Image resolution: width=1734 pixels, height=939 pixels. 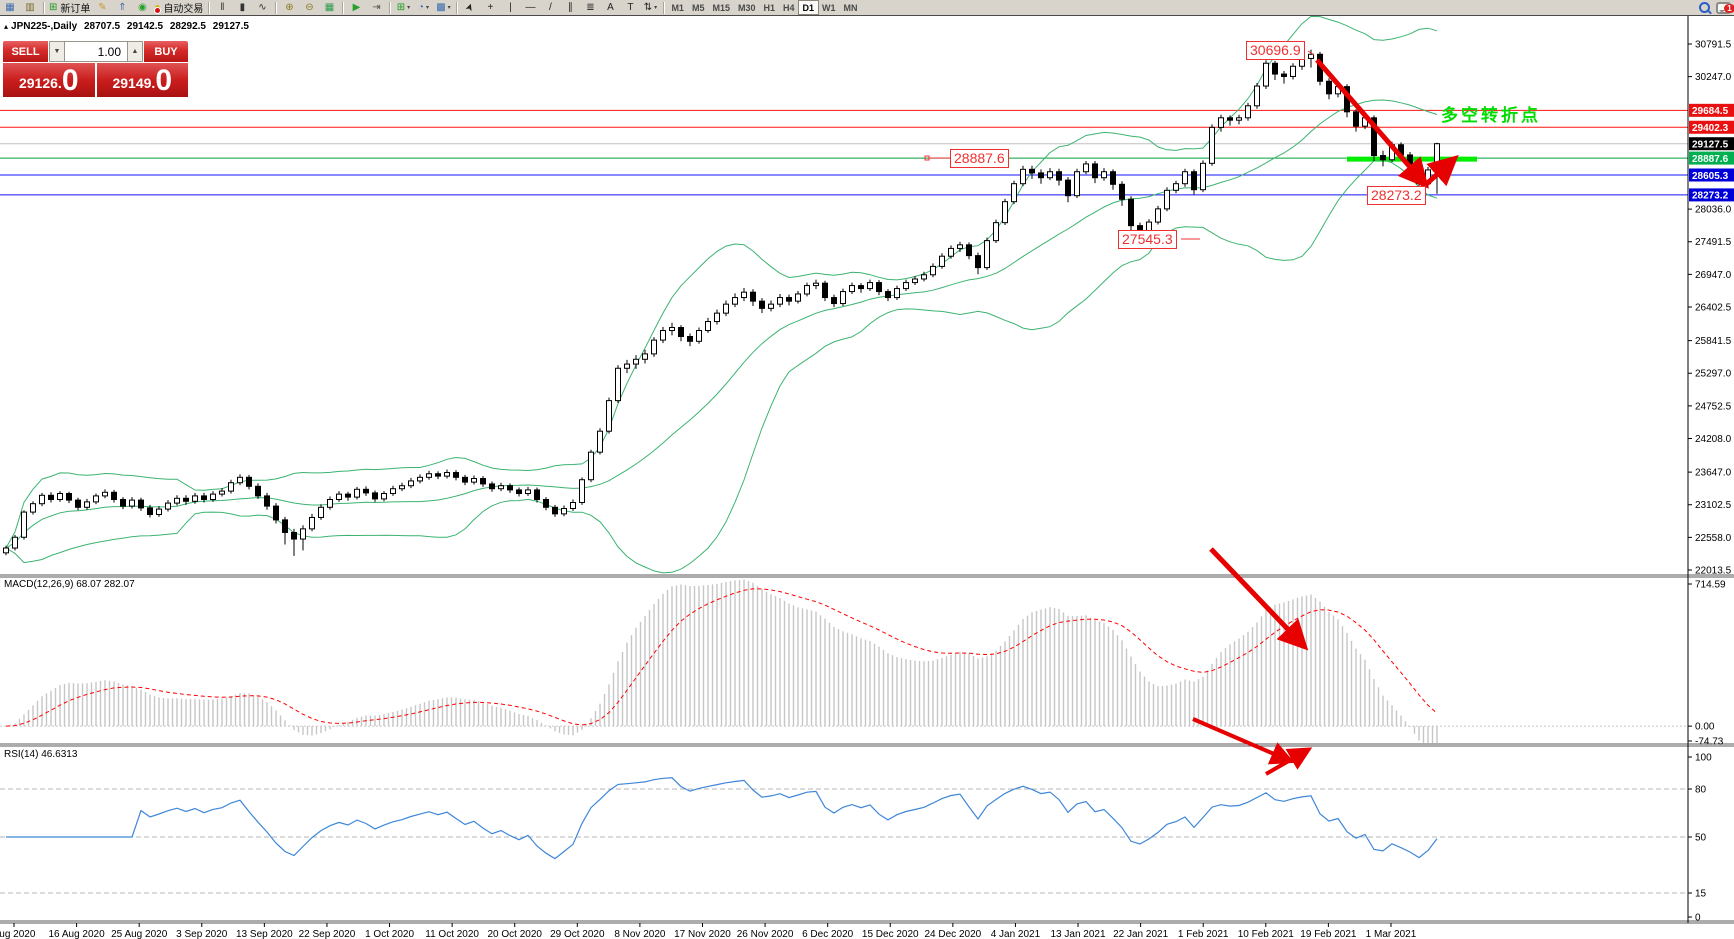 What do you see at coordinates (829, 7) in the screenshot?
I see `timeframe-button-w1: W1` at bounding box center [829, 7].